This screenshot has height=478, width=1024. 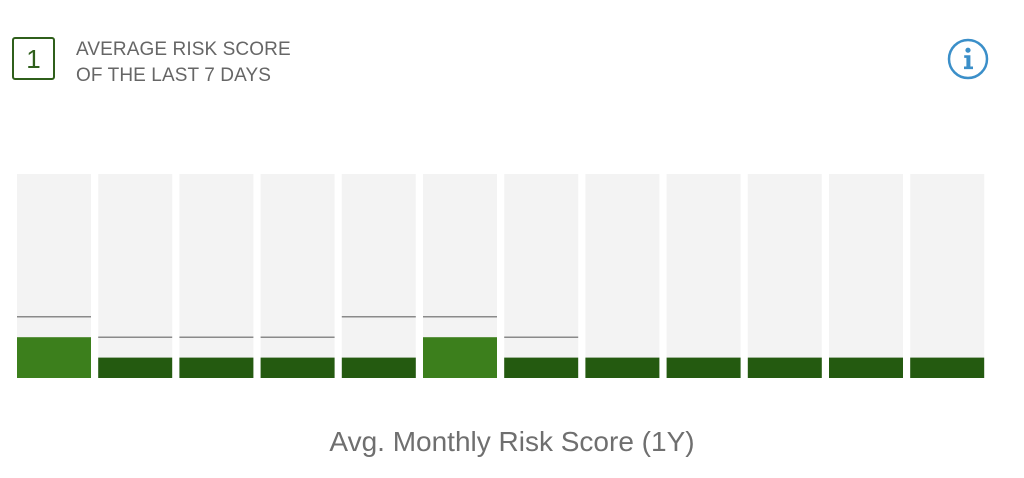 I want to click on header-title: AVERAGE RISK SCORE OF THE LAST 7 DAYS, so click(x=236, y=63).